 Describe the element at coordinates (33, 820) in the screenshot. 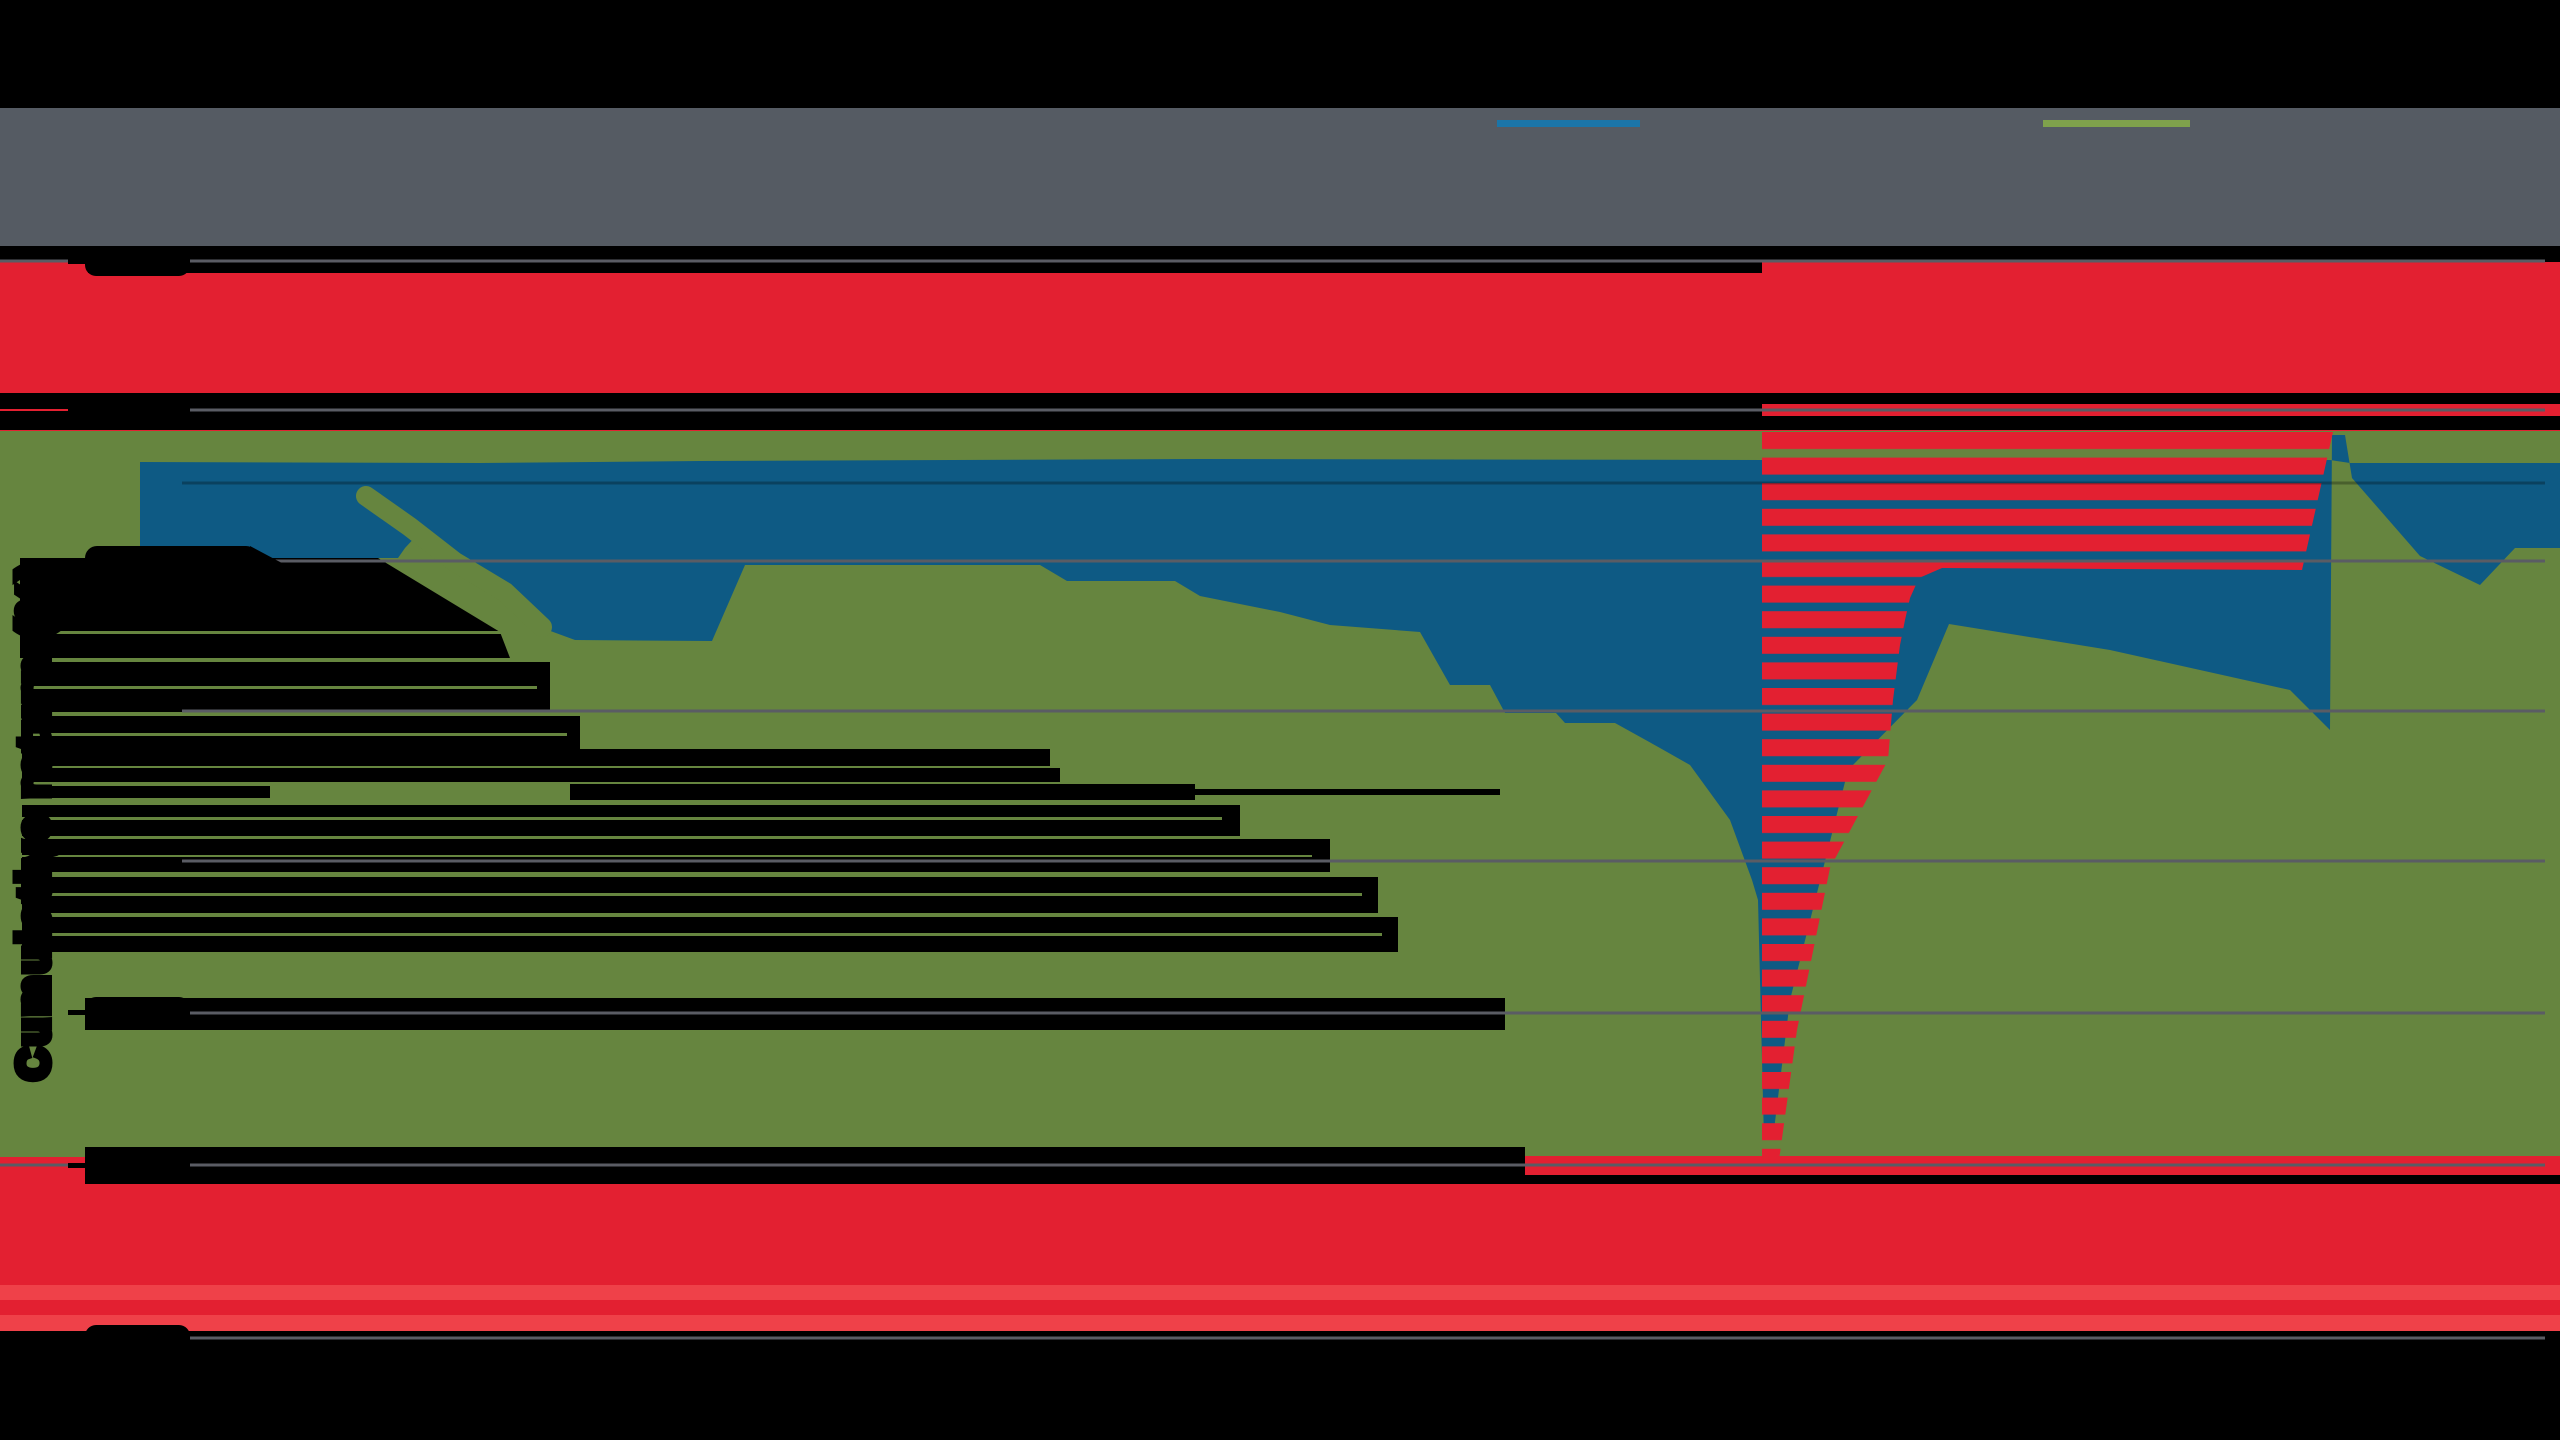

I see `svg-text: Cumulative return (%)` at that location.